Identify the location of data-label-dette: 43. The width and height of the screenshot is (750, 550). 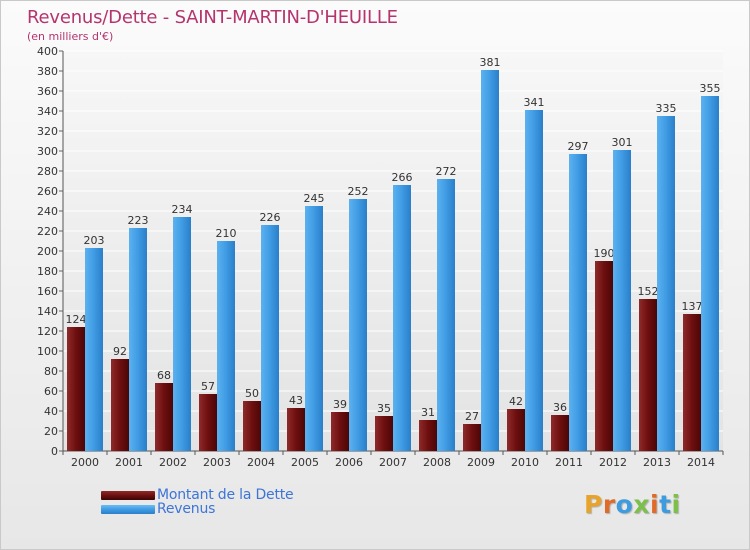
(296, 400).